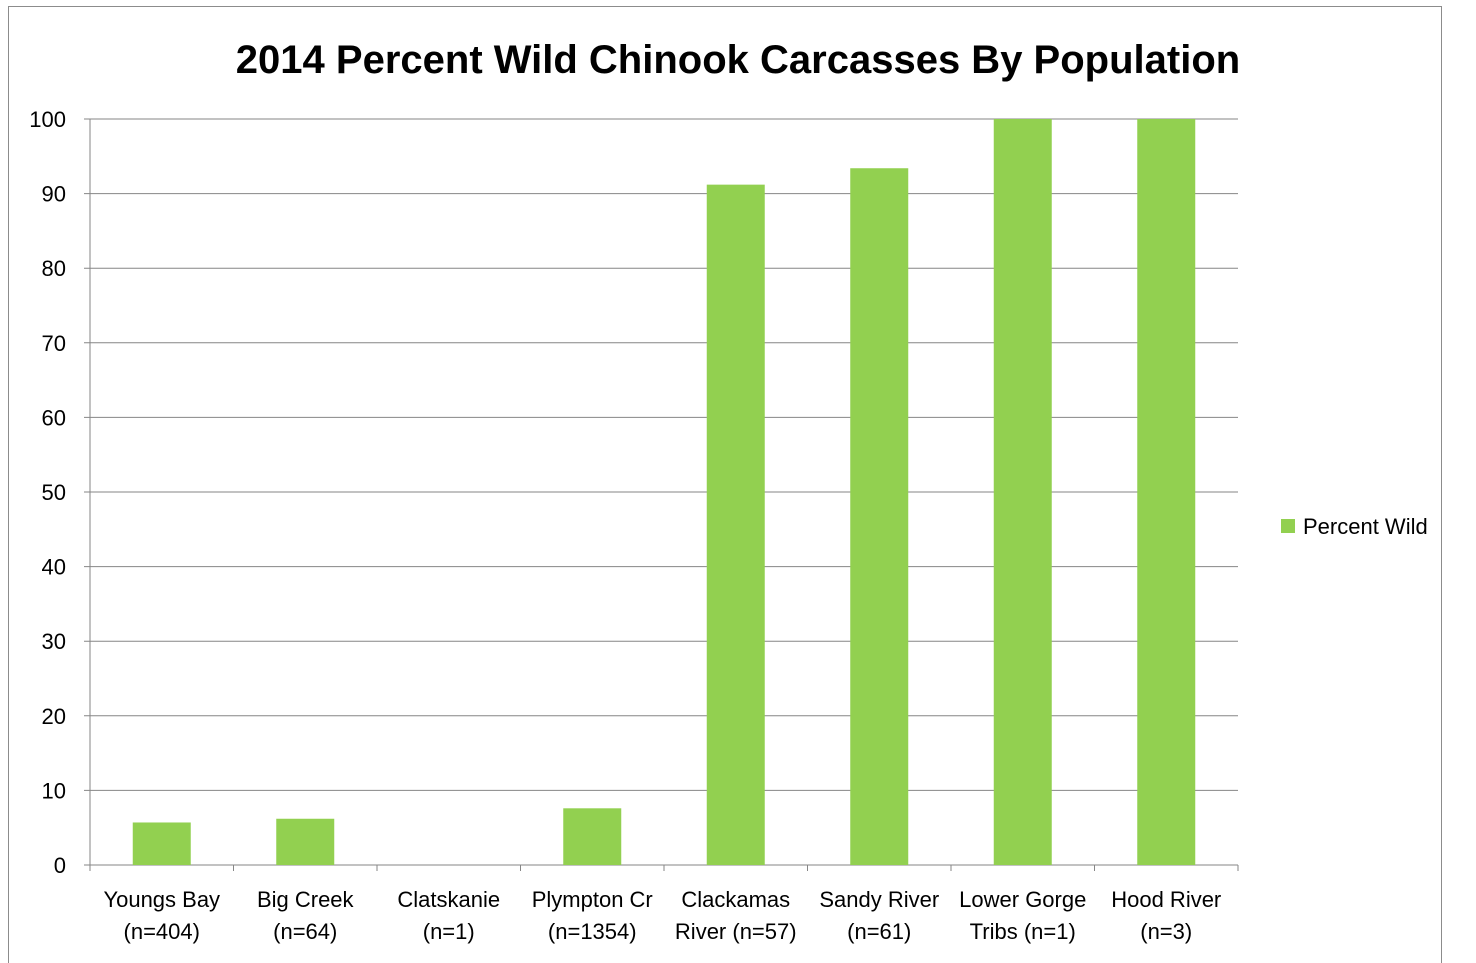 This screenshot has height=963, width=1476. I want to click on y-tick-labels: 0 10 20 30 40 50 60 70 80 90 100, so click(47, 492).